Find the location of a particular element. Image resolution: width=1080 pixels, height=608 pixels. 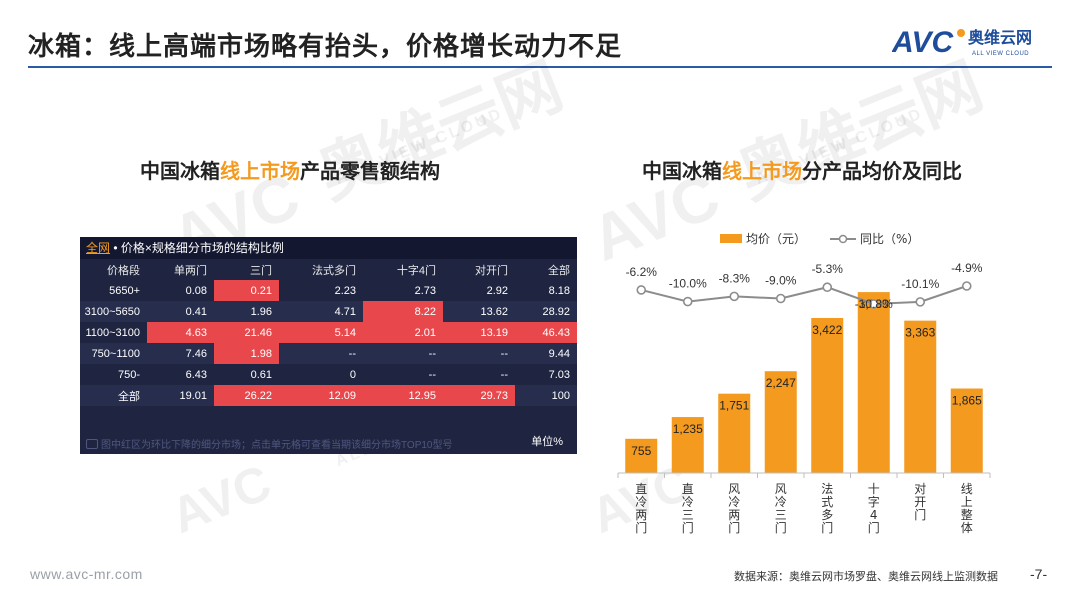

table-cell: 7.46 is located at coordinates (180, 353).